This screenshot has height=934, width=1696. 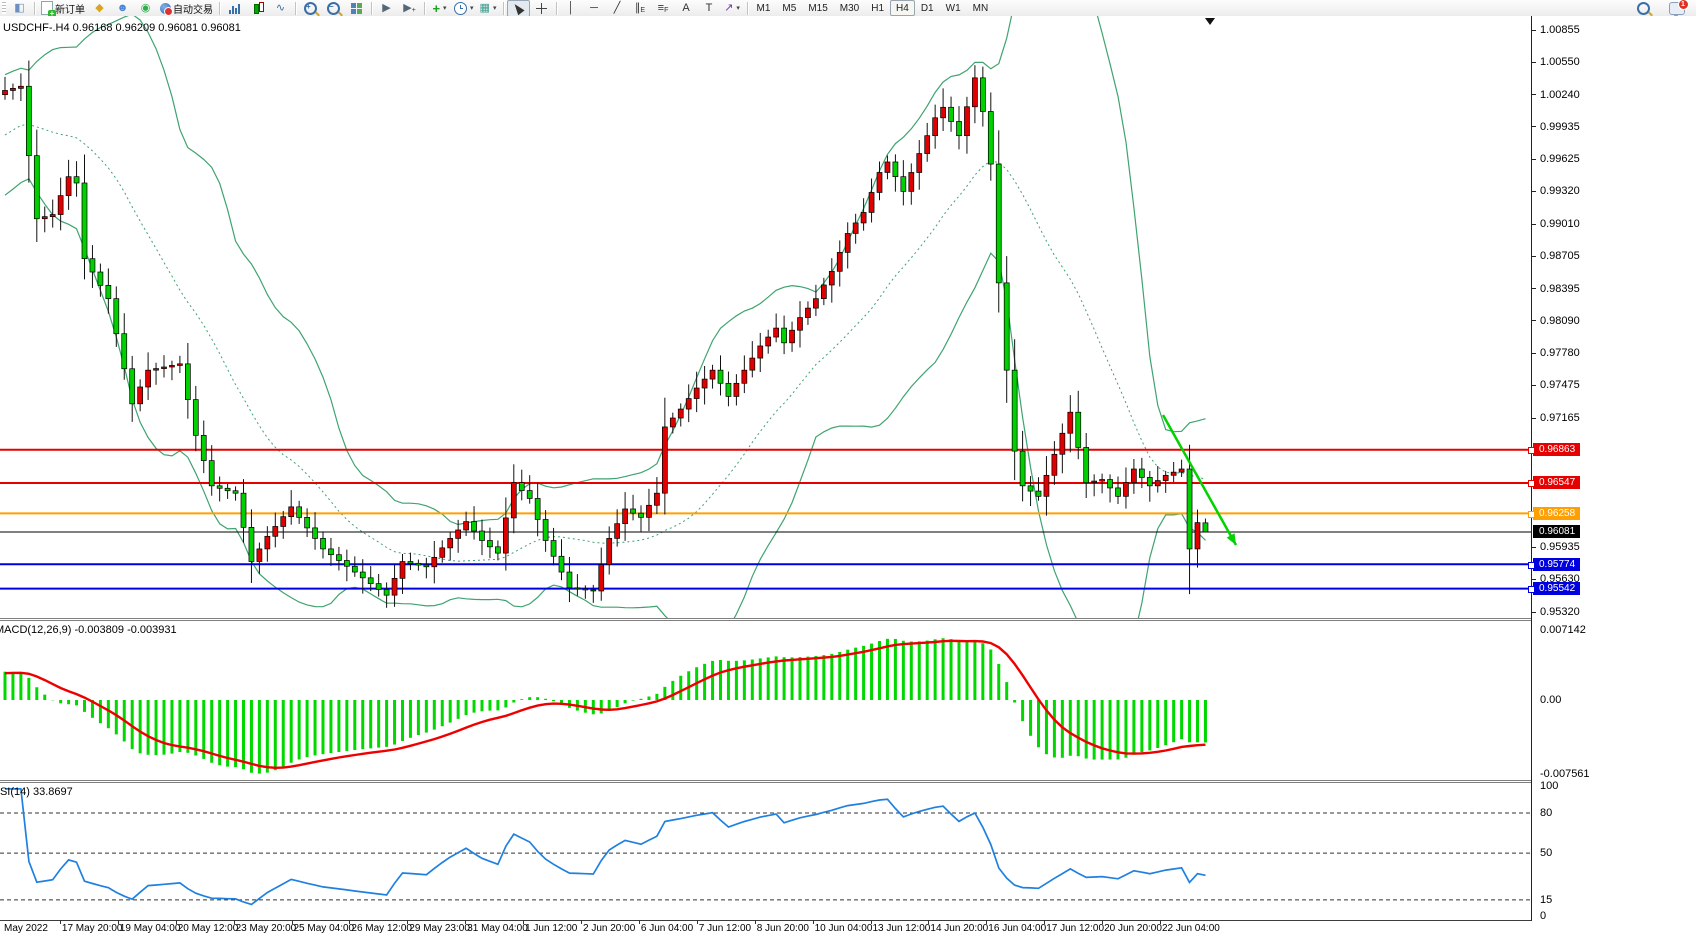 I want to click on autotrade-label: 自动交易, so click(x=193, y=10).